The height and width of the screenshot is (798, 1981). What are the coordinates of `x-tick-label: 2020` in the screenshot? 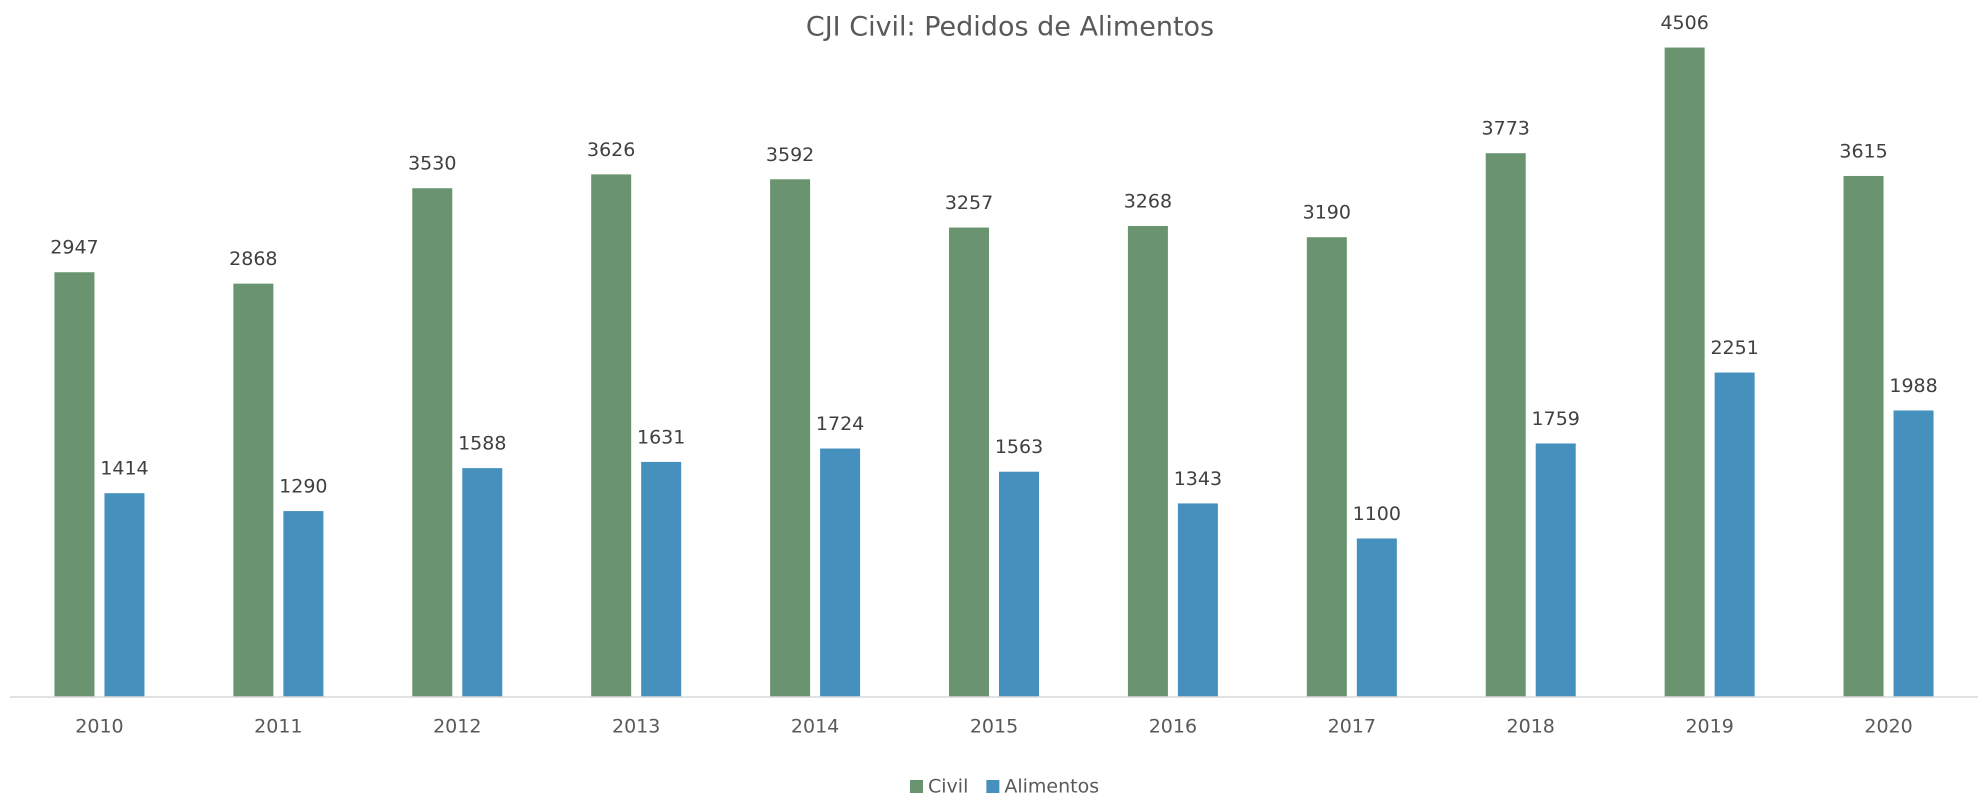 It's located at (1888, 727).